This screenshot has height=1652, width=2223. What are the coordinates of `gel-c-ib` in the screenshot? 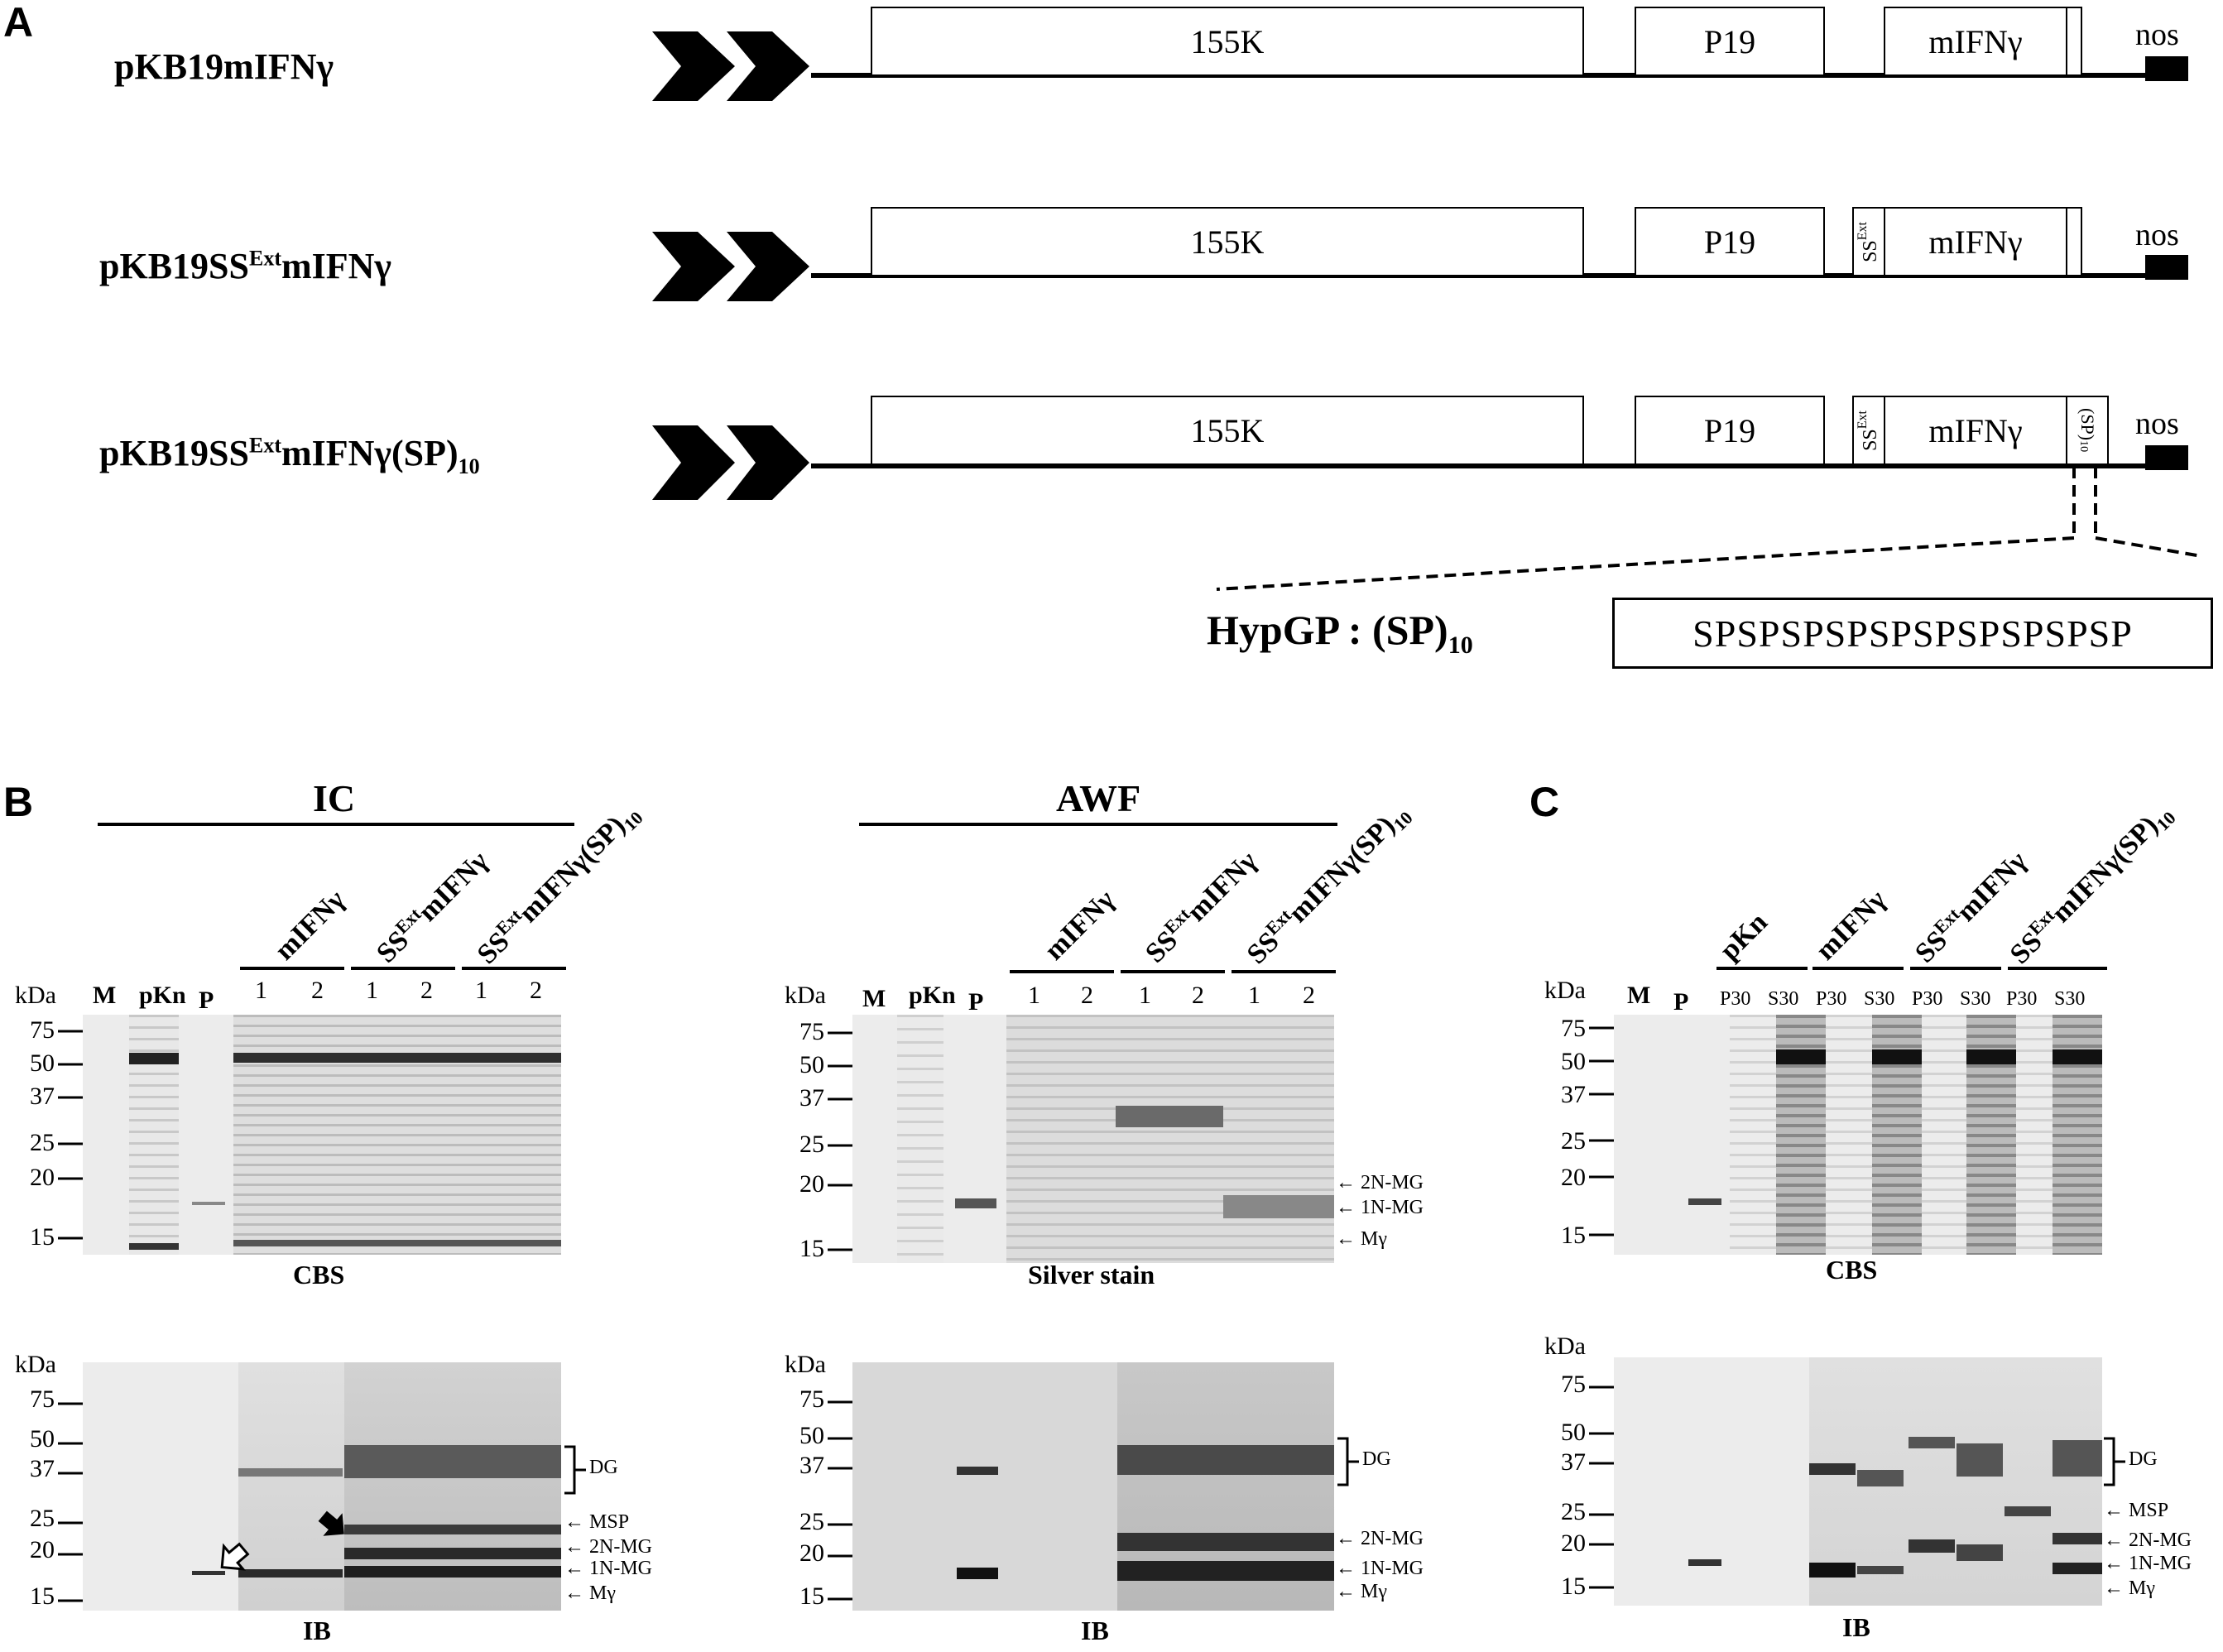 It's located at (1858, 1481).